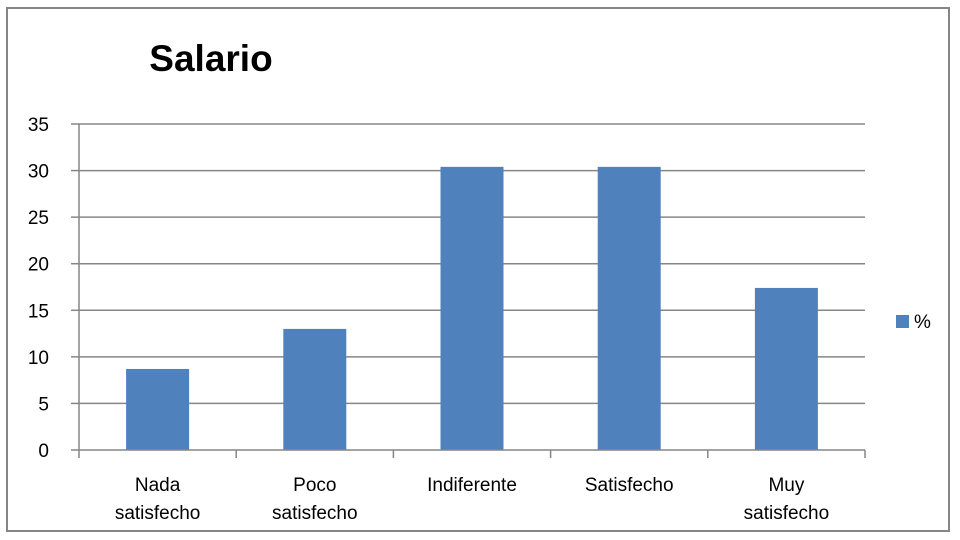  What do you see at coordinates (787, 499) in the screenshot?
I see `x-tick-label: Muy satisfecho` at bounding box center [787, 499].